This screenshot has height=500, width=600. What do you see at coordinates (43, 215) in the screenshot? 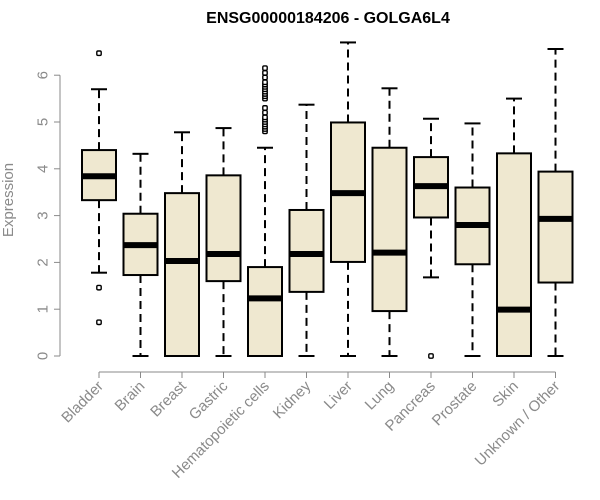
I see `y-tick-label: 3` at bounding box center [43, 215].